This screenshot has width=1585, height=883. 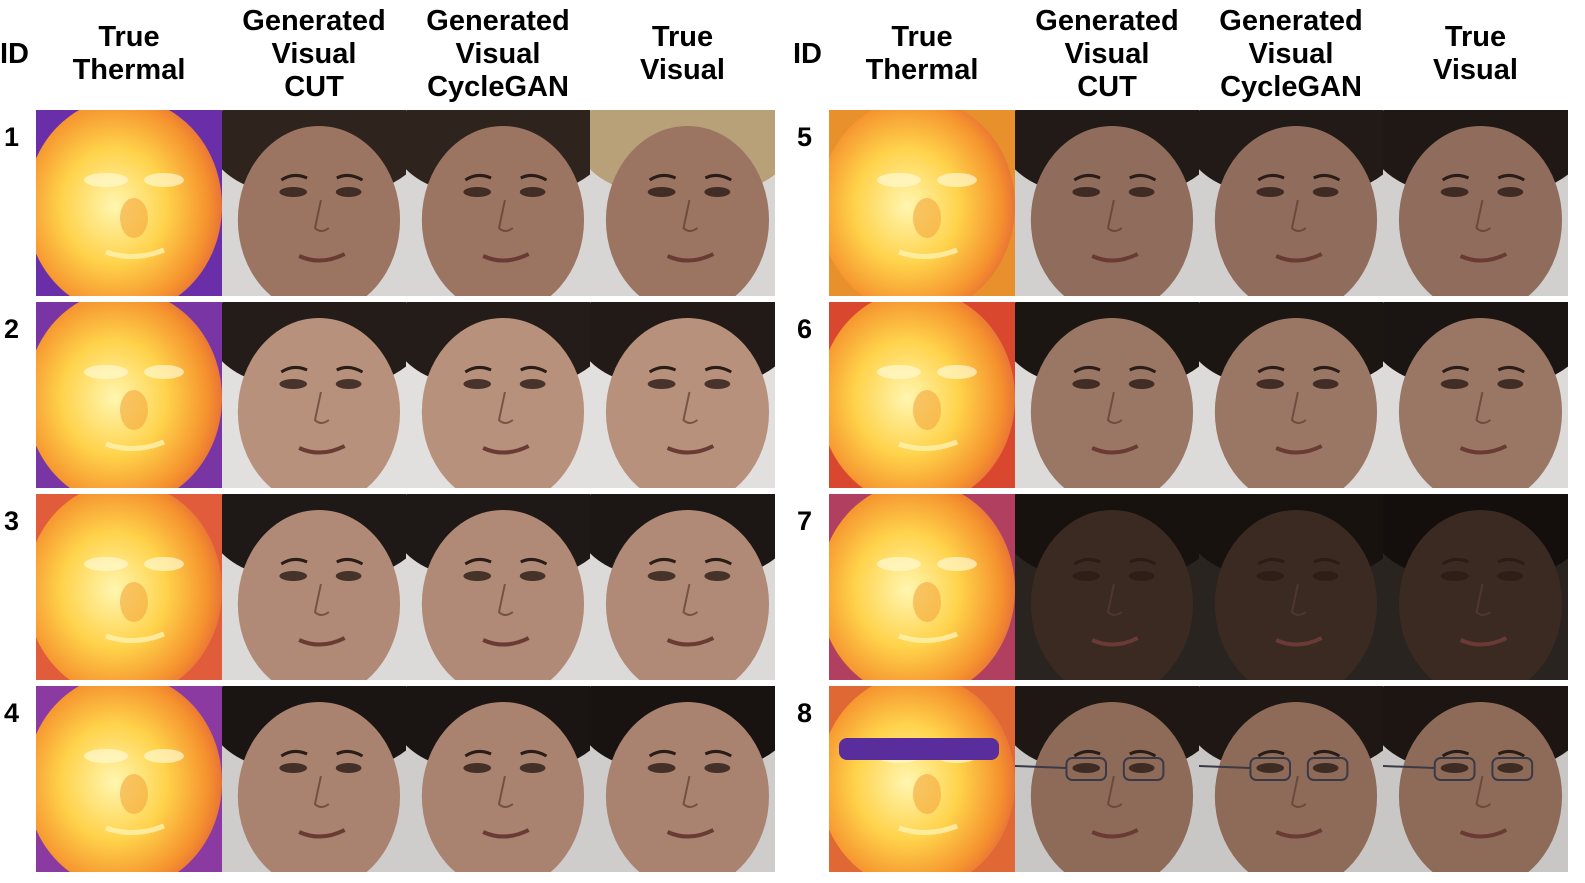 I want to click on figure-row: 7, so click(x=1180, y=587).